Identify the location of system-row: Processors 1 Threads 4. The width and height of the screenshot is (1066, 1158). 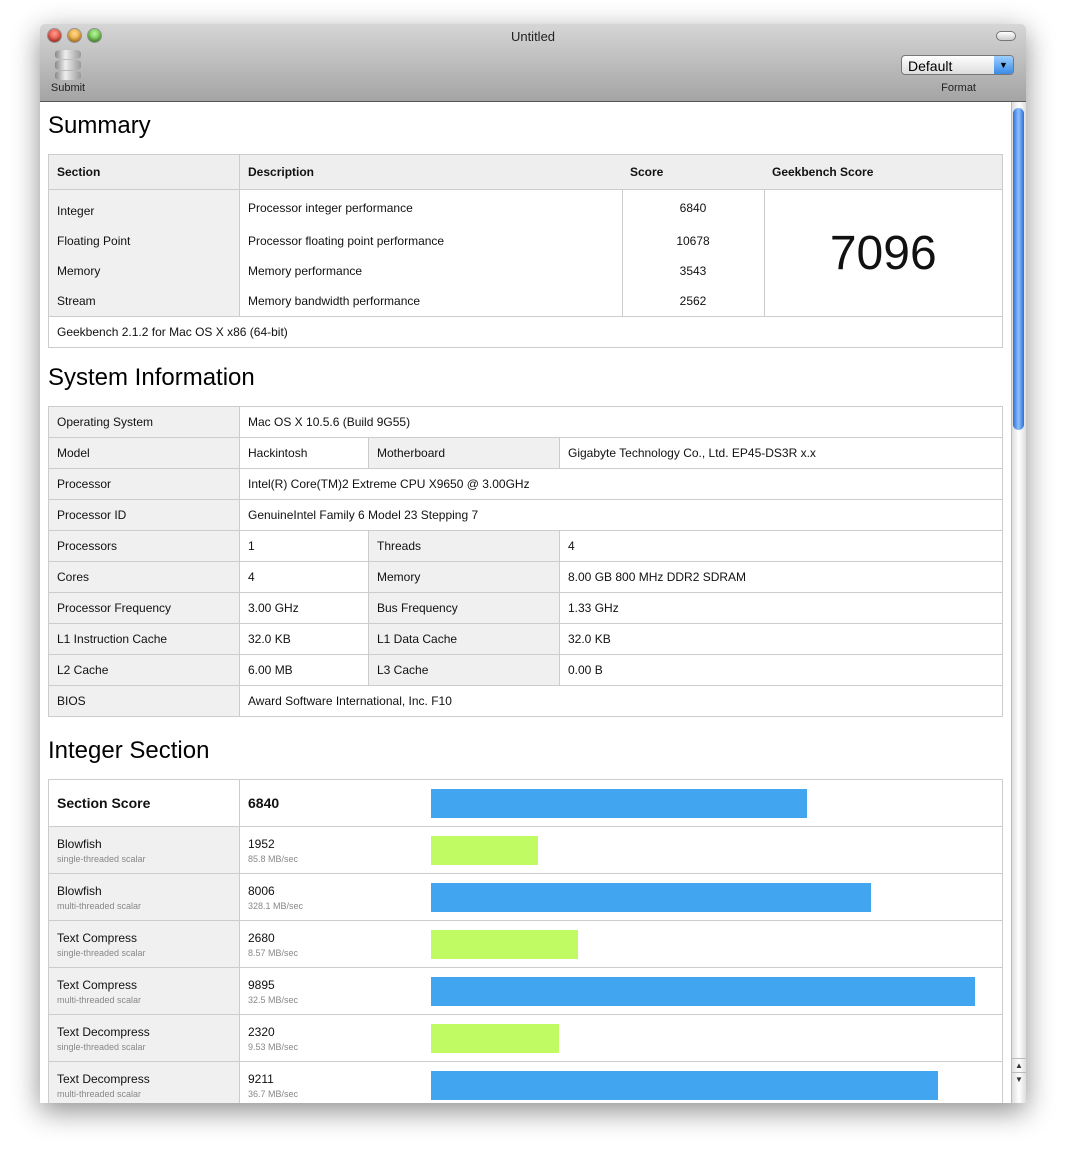
(525, 546).